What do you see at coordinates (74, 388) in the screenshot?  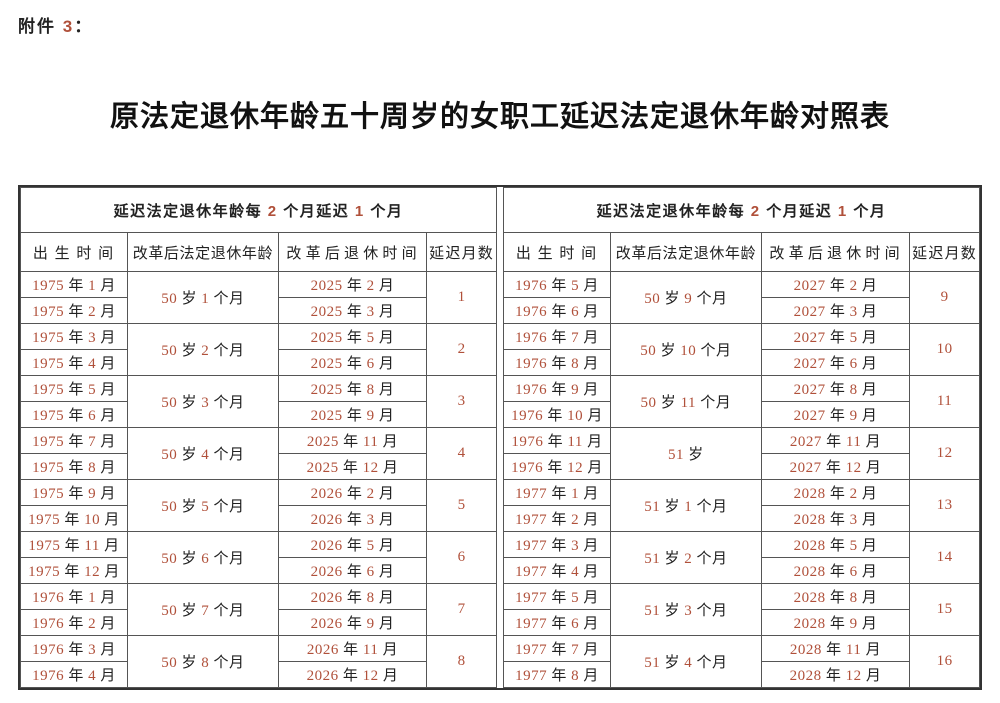 I see `birth-cell: 1975 年 5 月` at bounding box center [74, 388].